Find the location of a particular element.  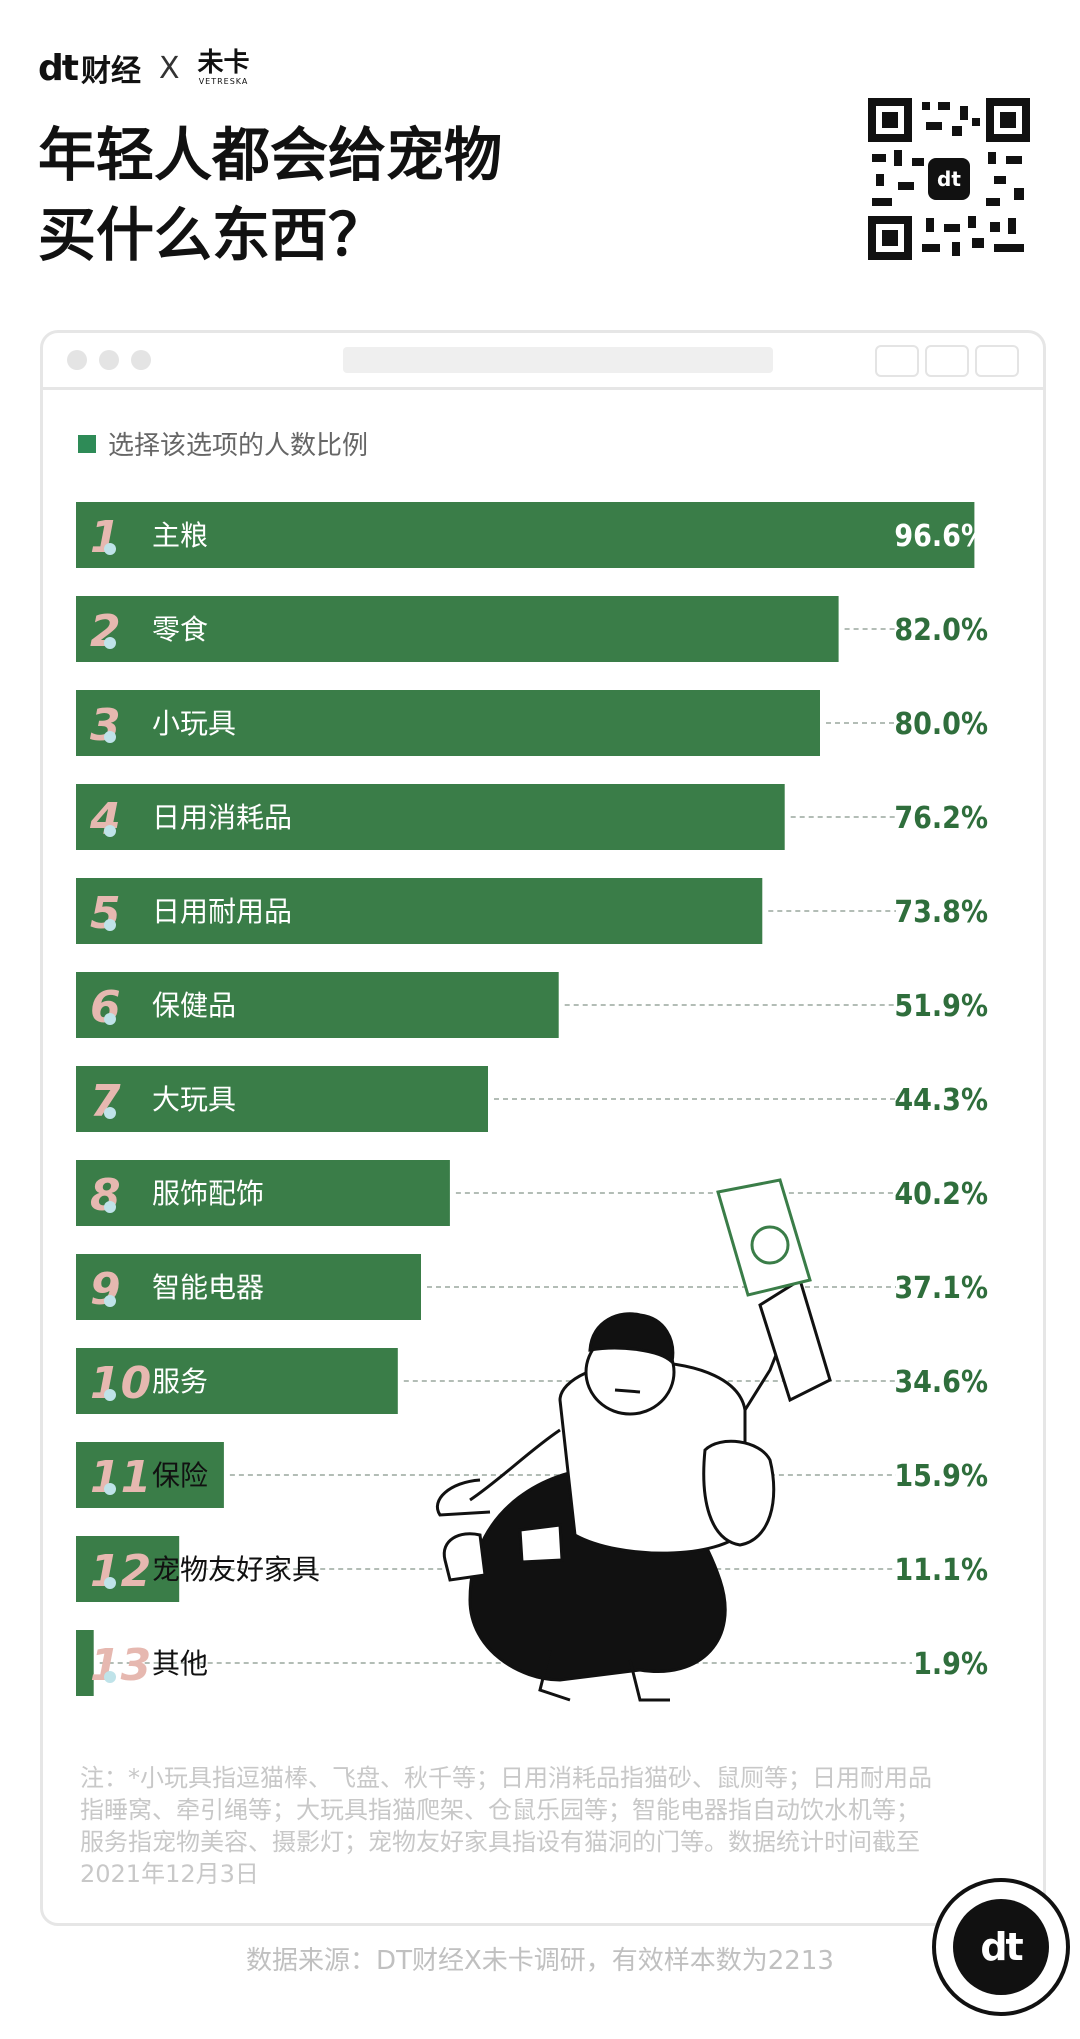

category-label-10: 服务 is located at coordinates (180, 1381).